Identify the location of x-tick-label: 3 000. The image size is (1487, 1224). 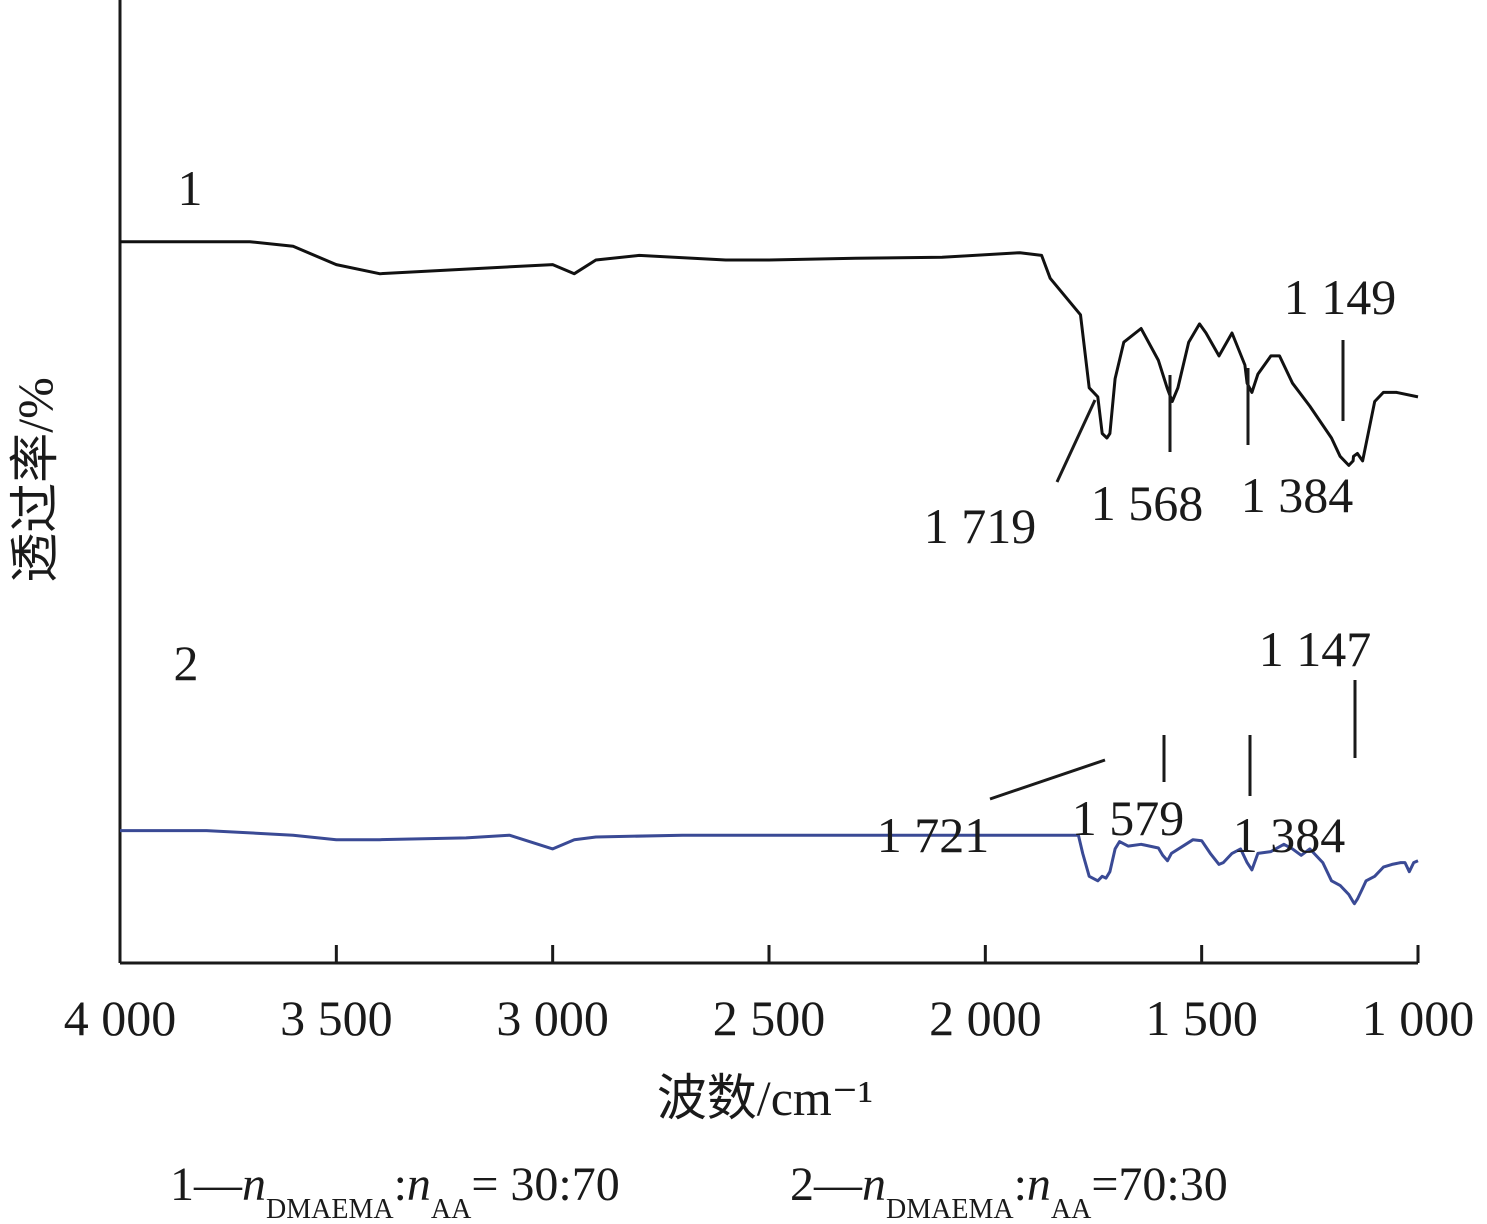
(552, 1018).